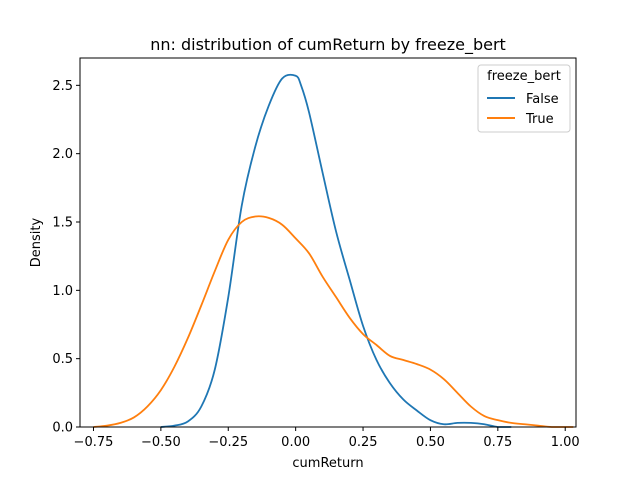 This screenshot has height=480, width=640. I want to click on legend-box, so click(524, 98).